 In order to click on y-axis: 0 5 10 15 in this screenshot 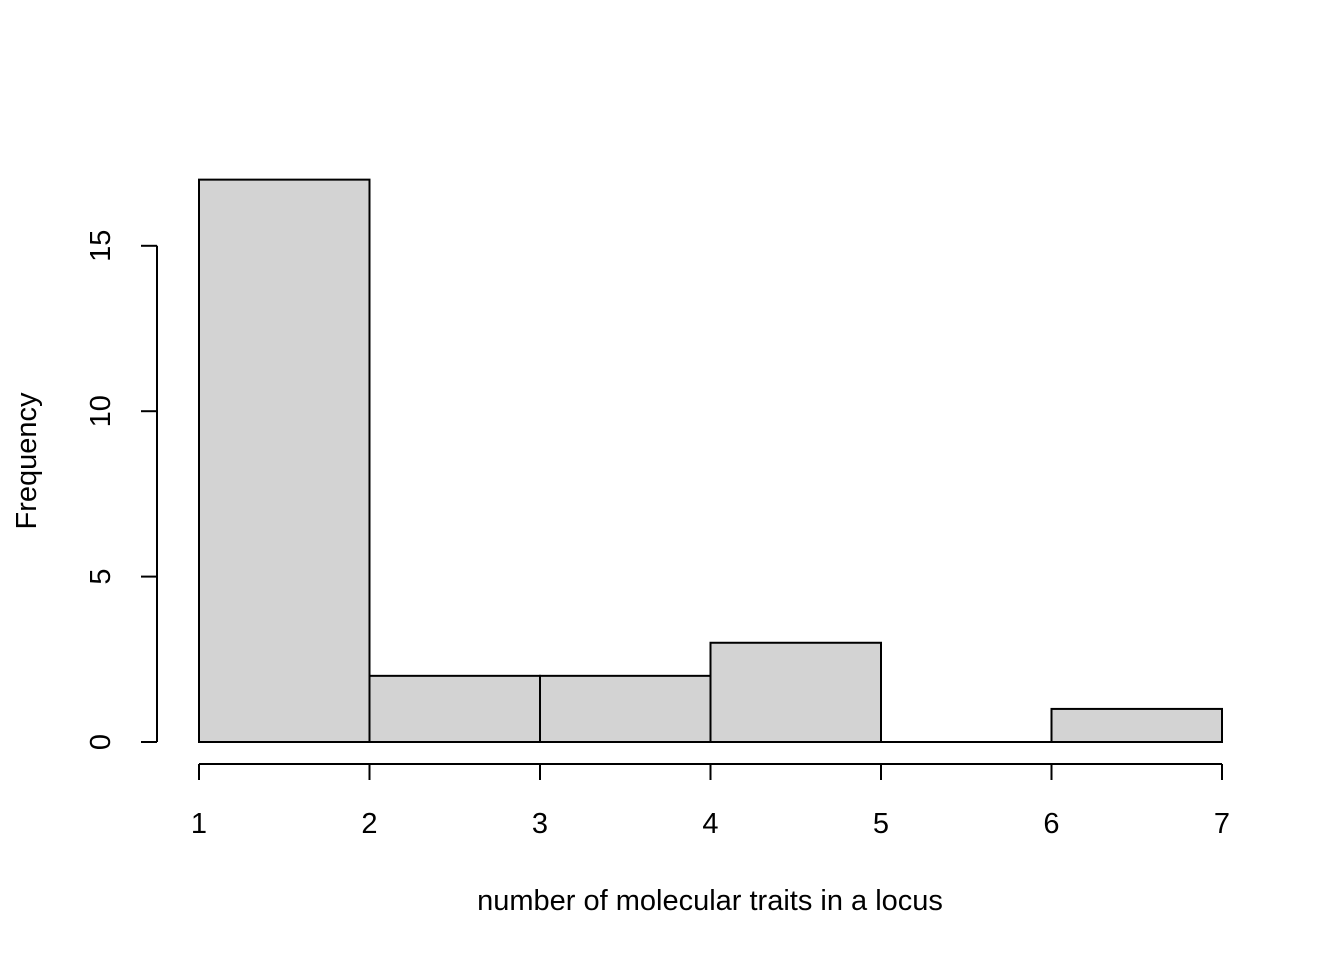, I will do `click(121, 490)`.